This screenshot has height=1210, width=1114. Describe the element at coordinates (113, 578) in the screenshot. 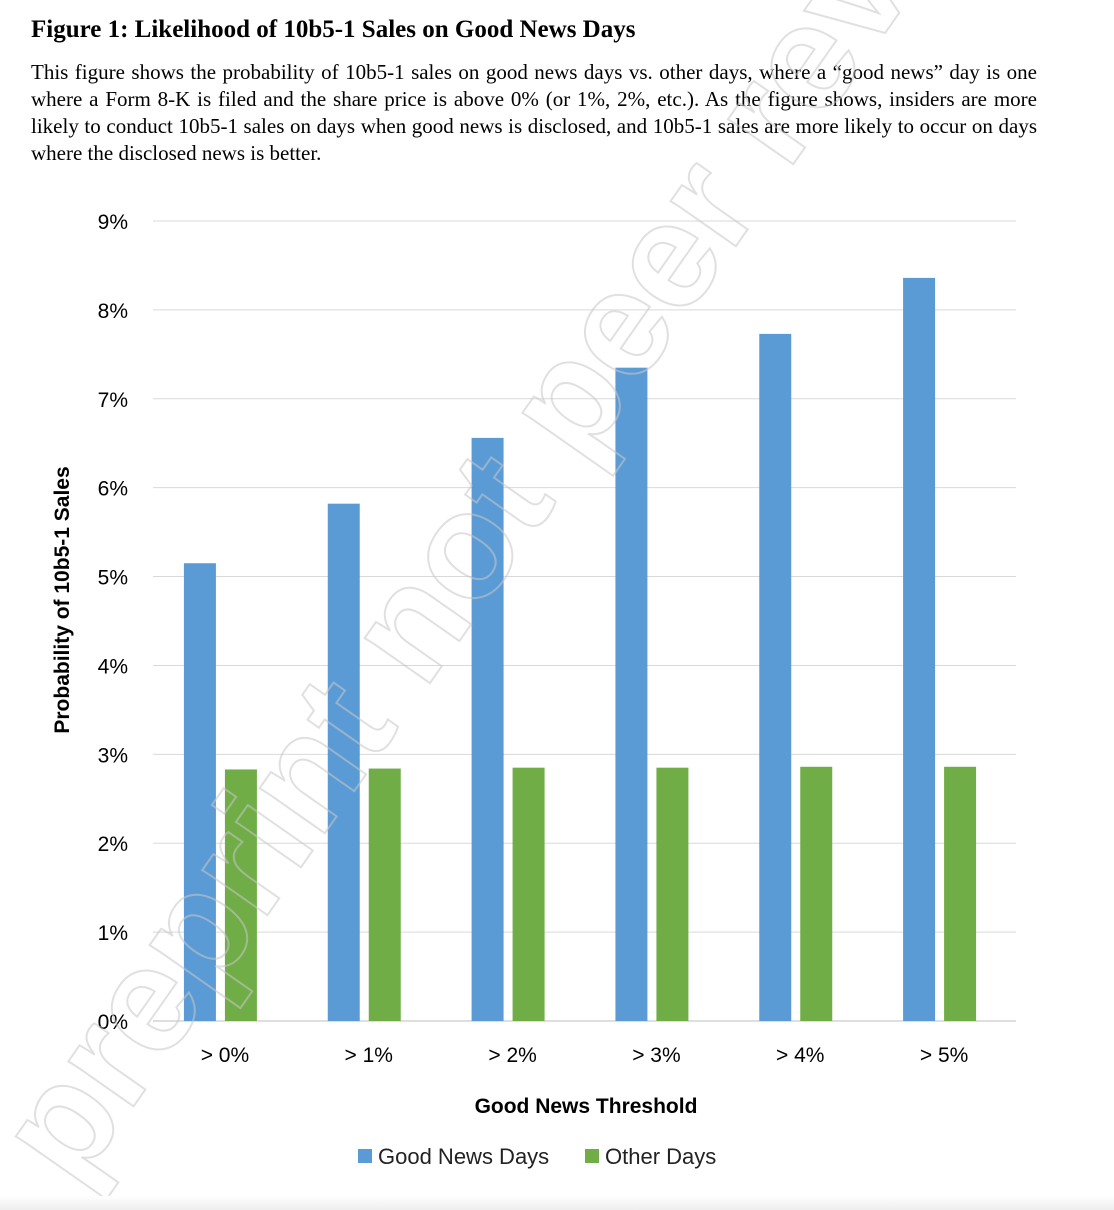

I see `y-tick-label: 5%` at that location.